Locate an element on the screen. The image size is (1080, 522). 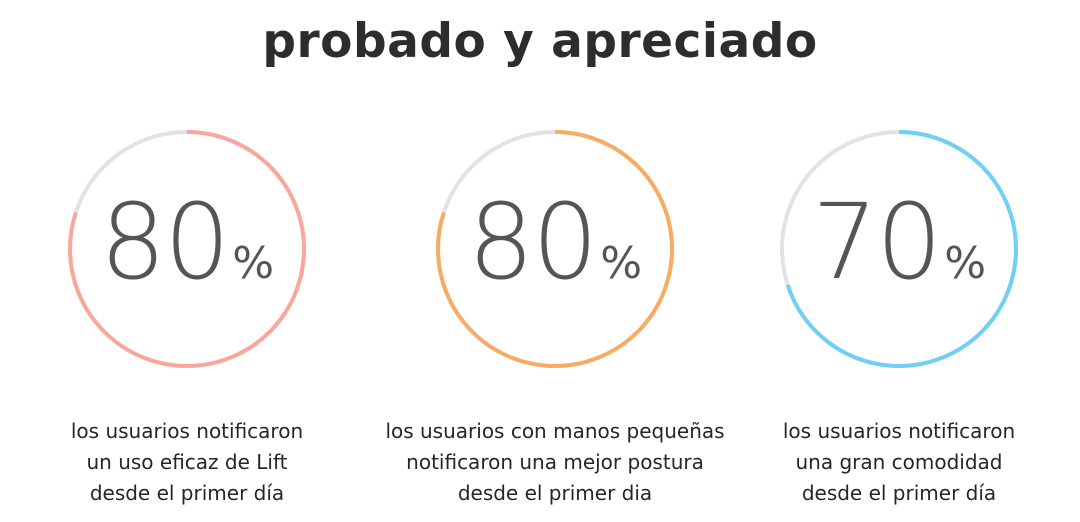
caption-line: los usuarios con manos pequeñas is located at coordinates (555, 431).